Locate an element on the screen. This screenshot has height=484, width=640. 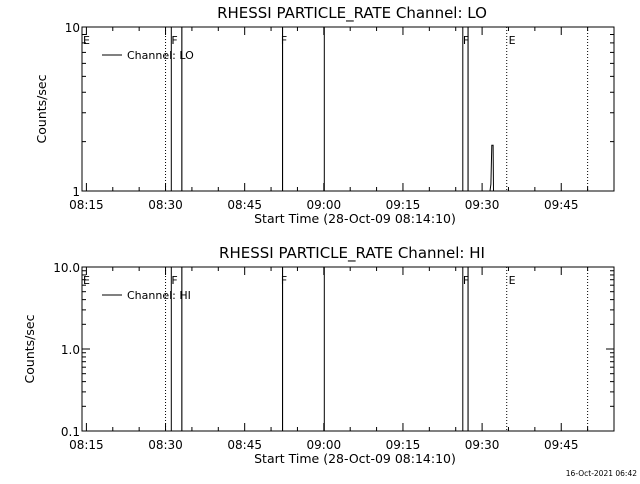
y-tick-label: 0.1 is located at coordinates (70, 432).